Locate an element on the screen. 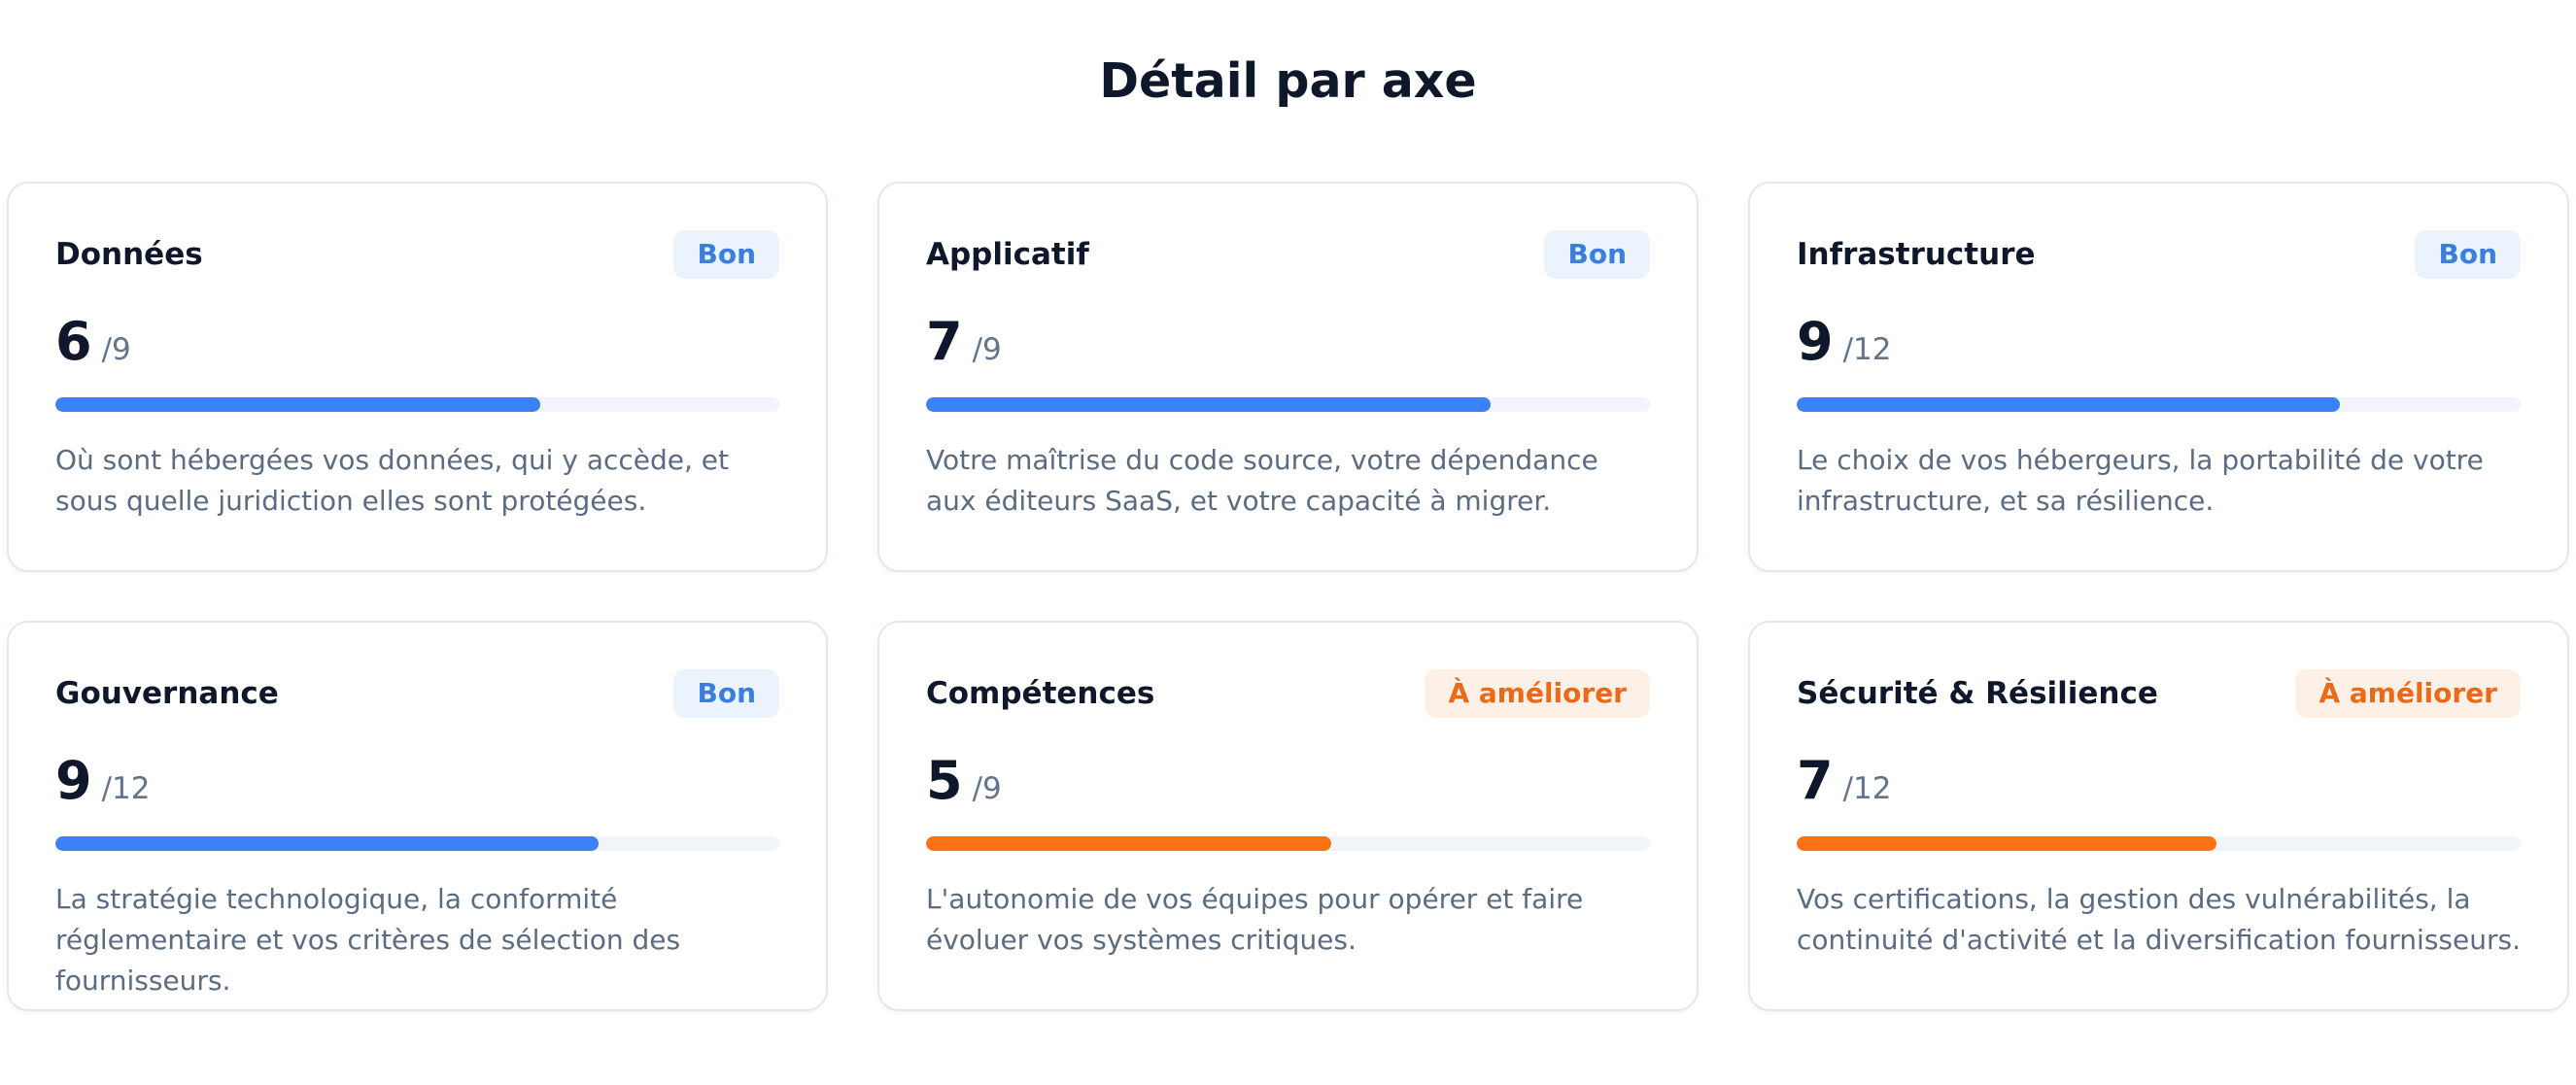  card-header: Gouvernance Bon is located at coordinates (417, 693).